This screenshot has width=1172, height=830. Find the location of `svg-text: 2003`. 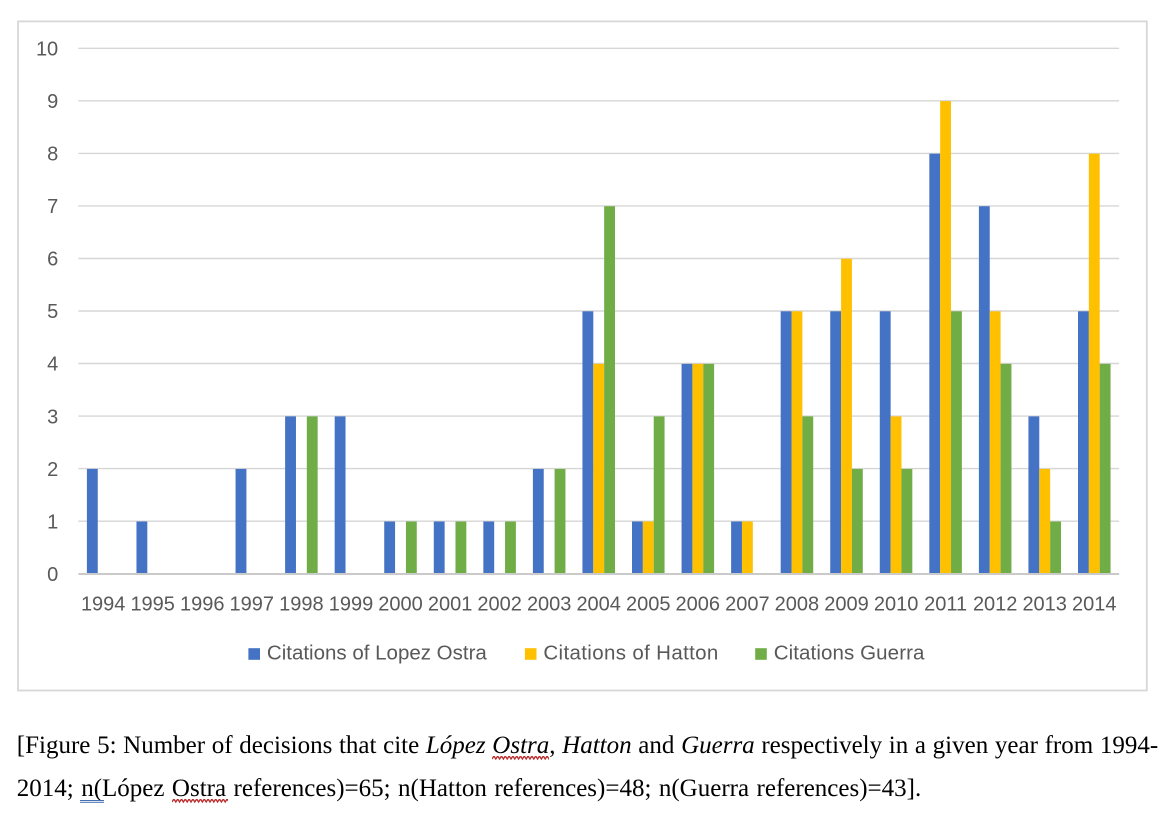

svg-text: 2003 is located at coordinates (549, 605).